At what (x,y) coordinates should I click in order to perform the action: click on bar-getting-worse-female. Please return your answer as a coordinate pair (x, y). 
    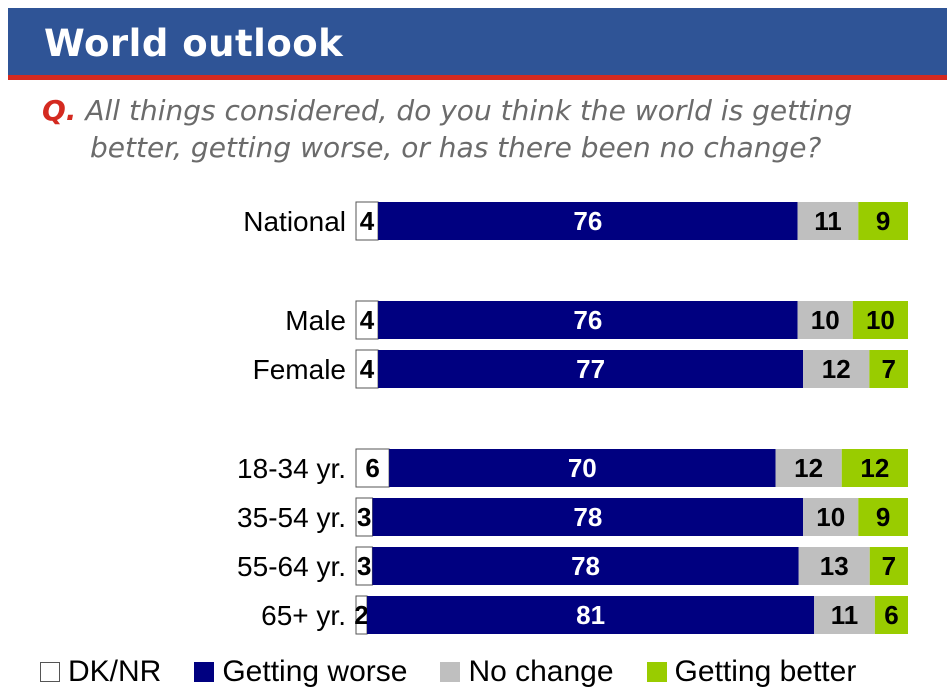
    Looking at the image, I should click on (591, 369).